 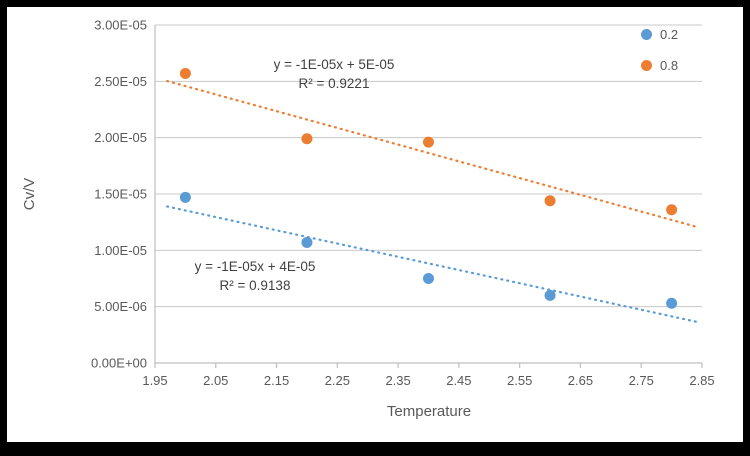 What do you see at coordinates (519, 380) in the screenshot?
I see `x-tick-label: 2.55` at bounding box center [519, 380].